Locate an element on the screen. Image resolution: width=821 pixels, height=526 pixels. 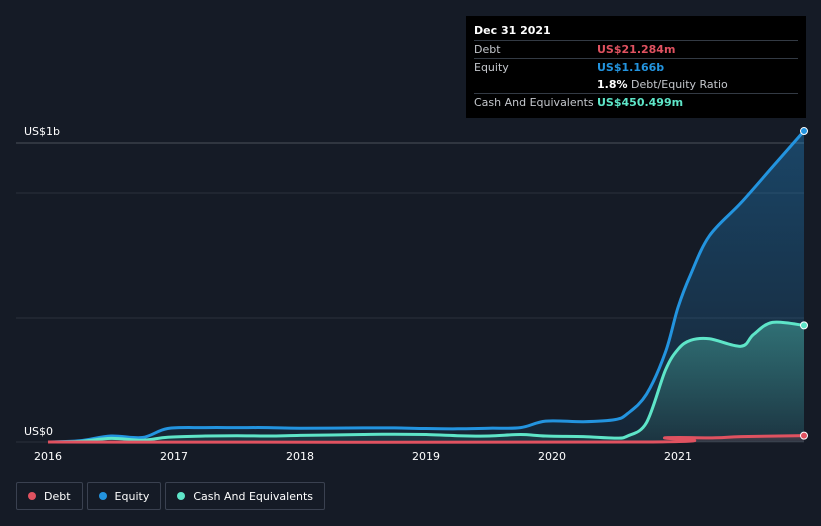
tooltip-cash-value: US$450.499m is located at coordinates (640, 102).